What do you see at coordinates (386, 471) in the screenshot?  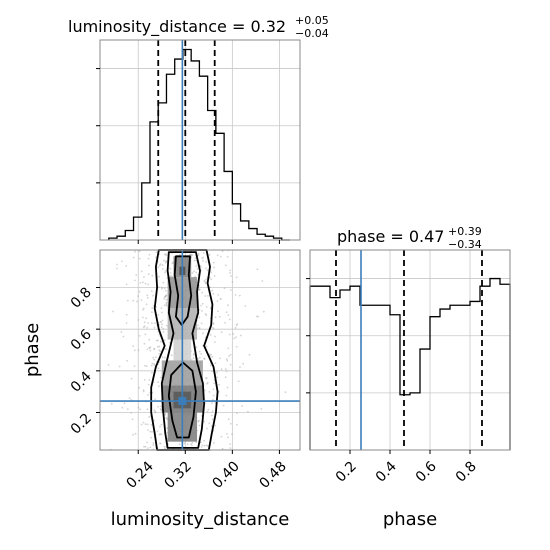 I see `tick-label: 0.4` at bounding box center [386, 471].